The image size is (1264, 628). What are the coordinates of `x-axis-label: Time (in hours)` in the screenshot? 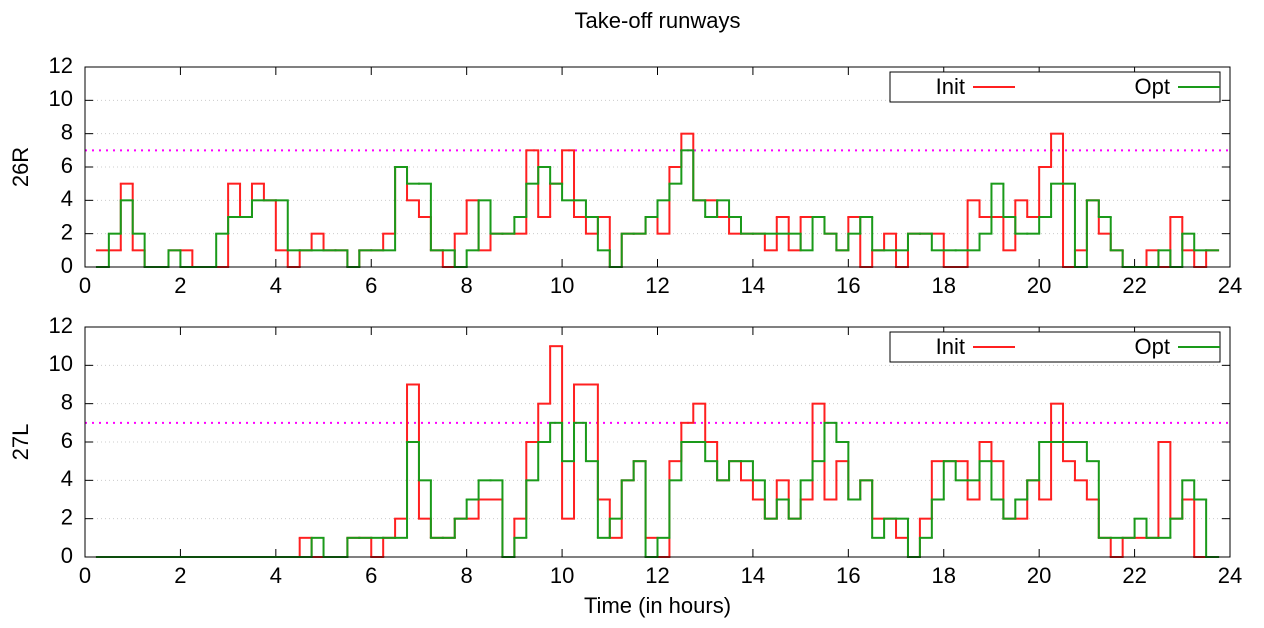 It's located at (657, 605).